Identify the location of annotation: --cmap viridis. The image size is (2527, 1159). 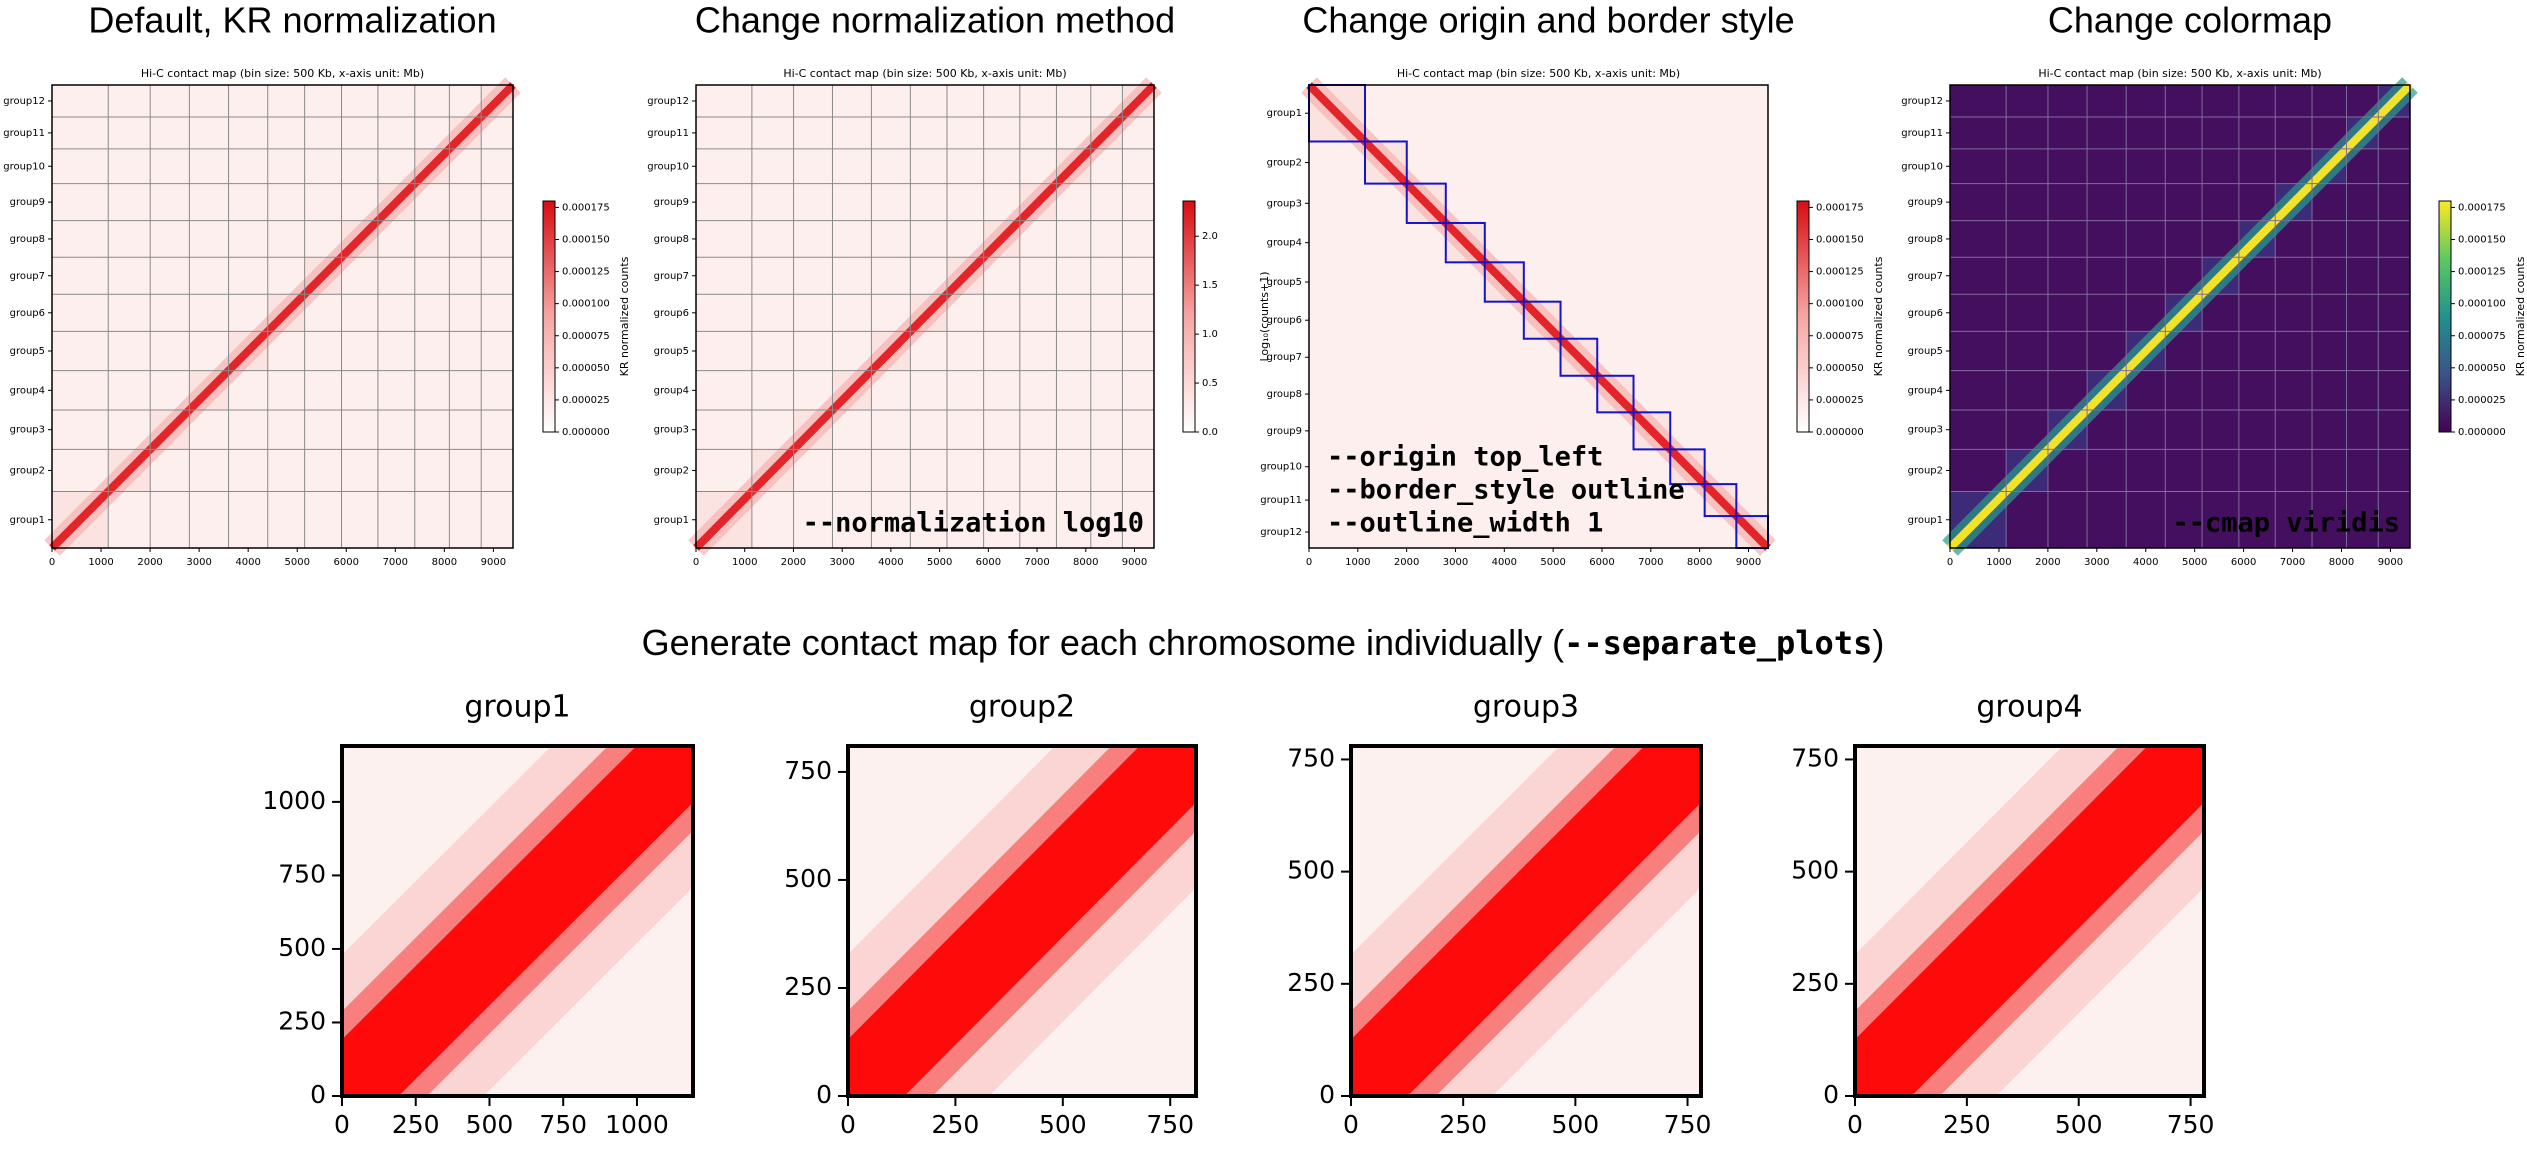
(2286, 523).